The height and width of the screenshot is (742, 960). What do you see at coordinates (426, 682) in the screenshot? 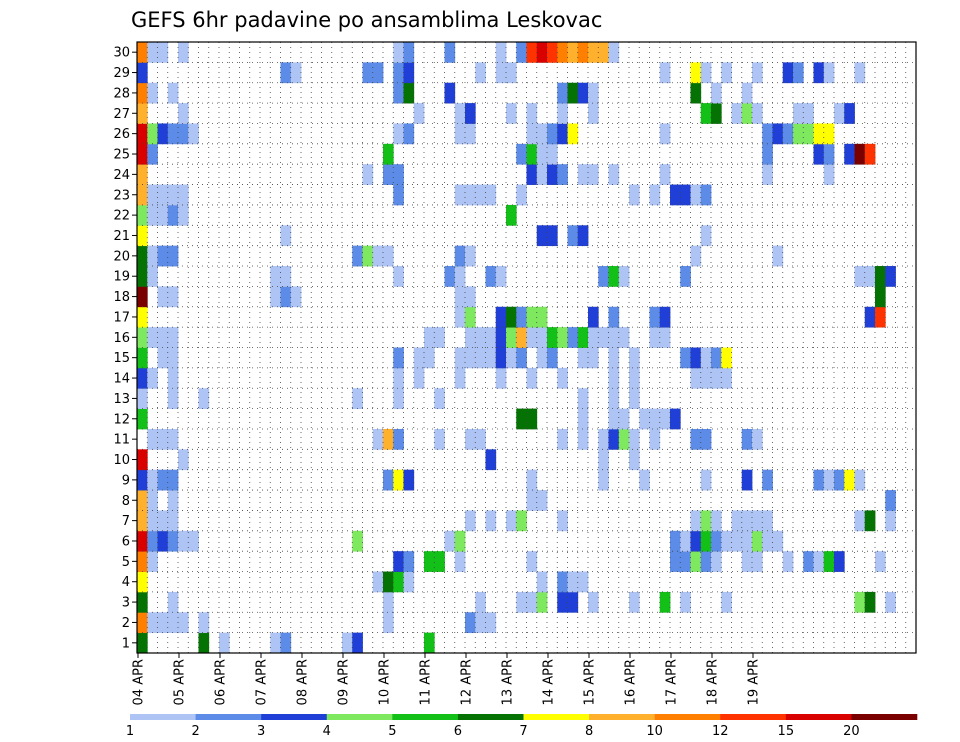
I see `x-tick-label: 11 APR` at bounding box center [426, 682].